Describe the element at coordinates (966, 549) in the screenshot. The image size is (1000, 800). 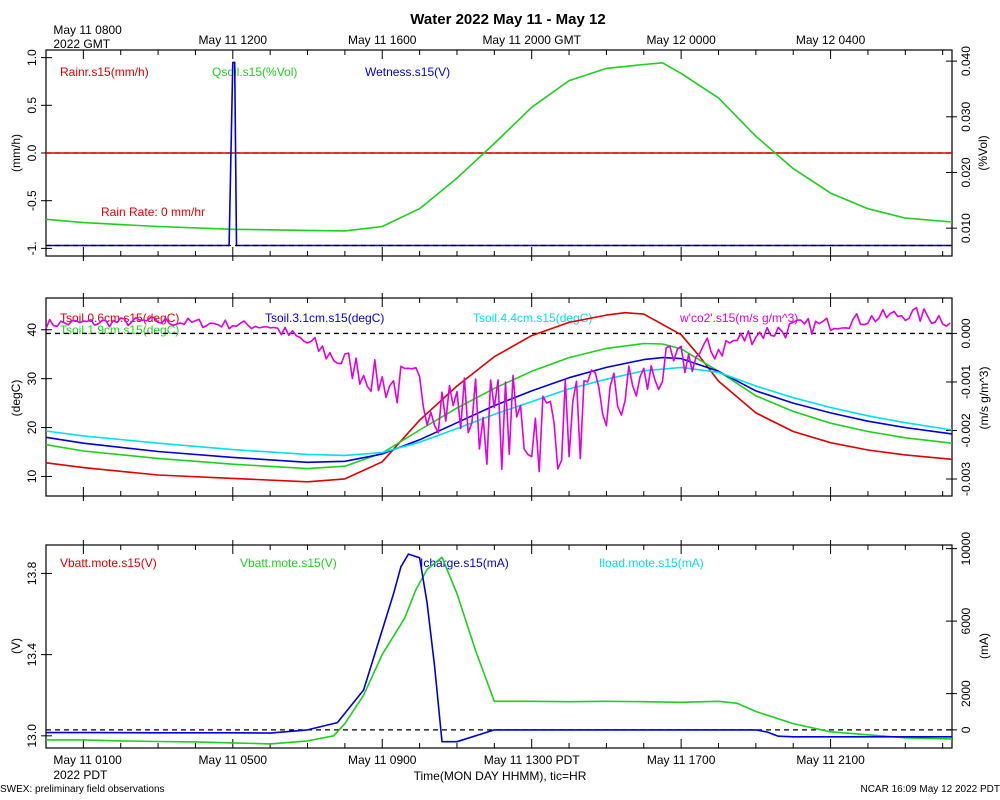
I see `y-tick-label-right: 10000` at that location.